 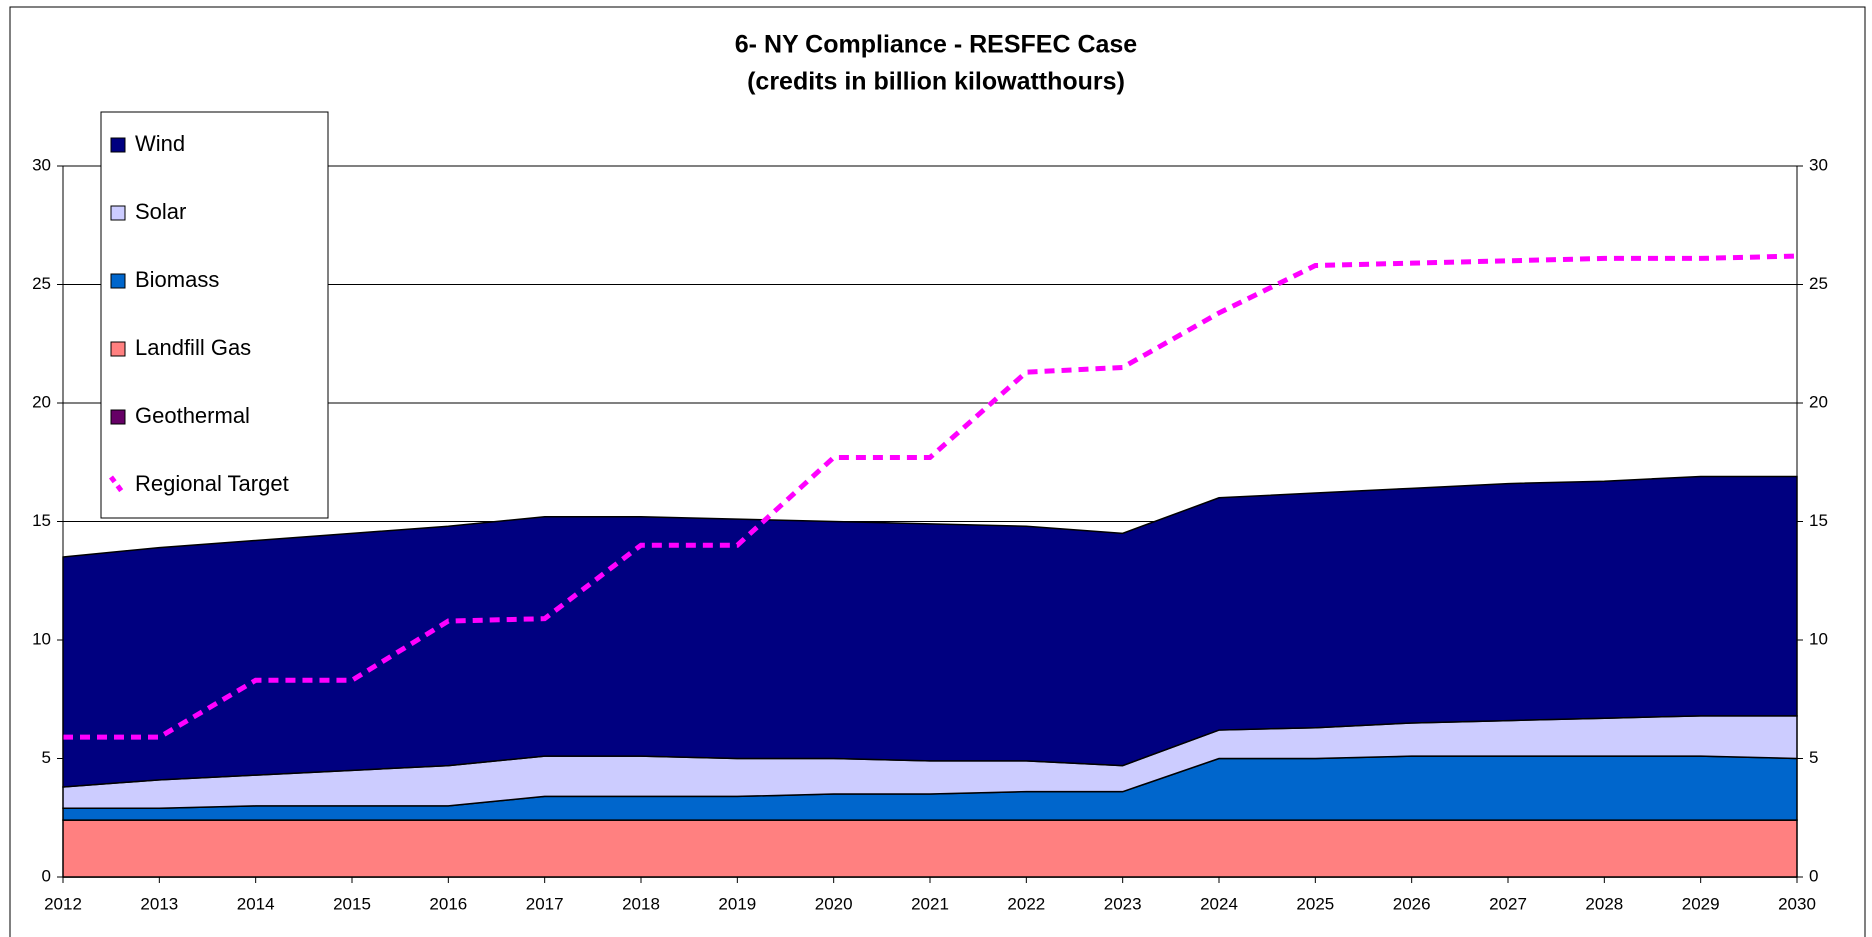 I want to click on x-tick-label: 2016, so click(x=448, y=903).